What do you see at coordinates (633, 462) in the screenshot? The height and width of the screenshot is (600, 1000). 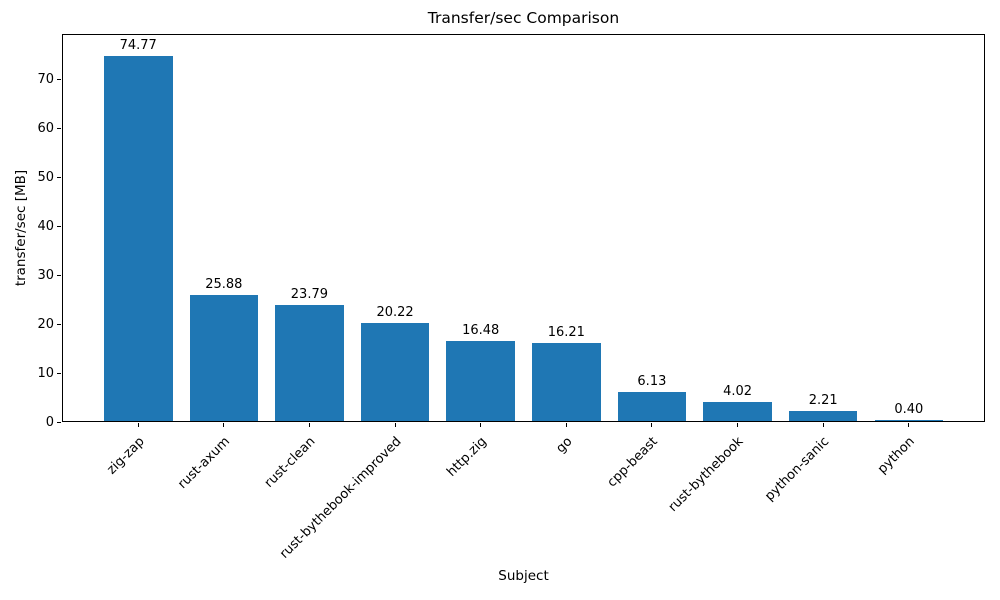 I see `x-axis-tick-label: cpp-beast` at bounding box center [633, 462].